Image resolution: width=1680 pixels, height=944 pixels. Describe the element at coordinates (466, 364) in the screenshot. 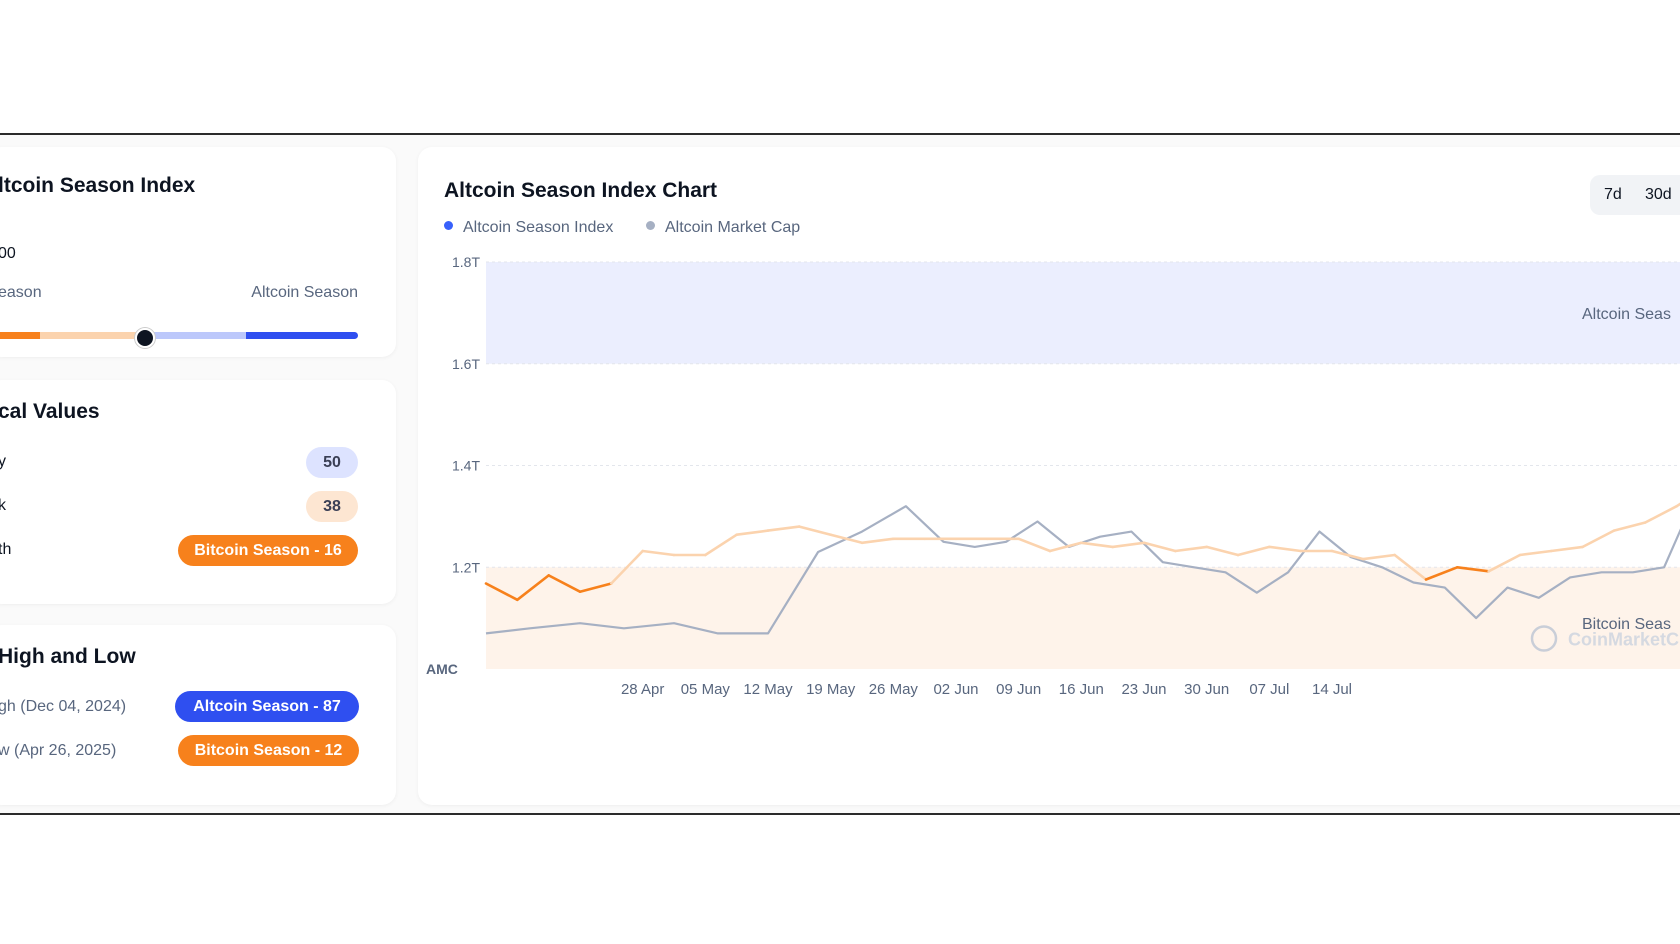

I see `y-tick-label: 1.6T` at that location.